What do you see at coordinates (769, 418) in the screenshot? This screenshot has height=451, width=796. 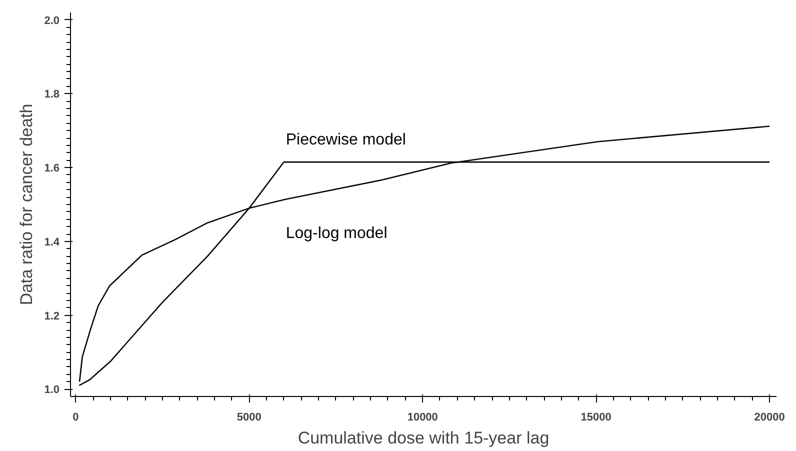 I see `x-tick-label: 20000` at bounding box center [769, 418].